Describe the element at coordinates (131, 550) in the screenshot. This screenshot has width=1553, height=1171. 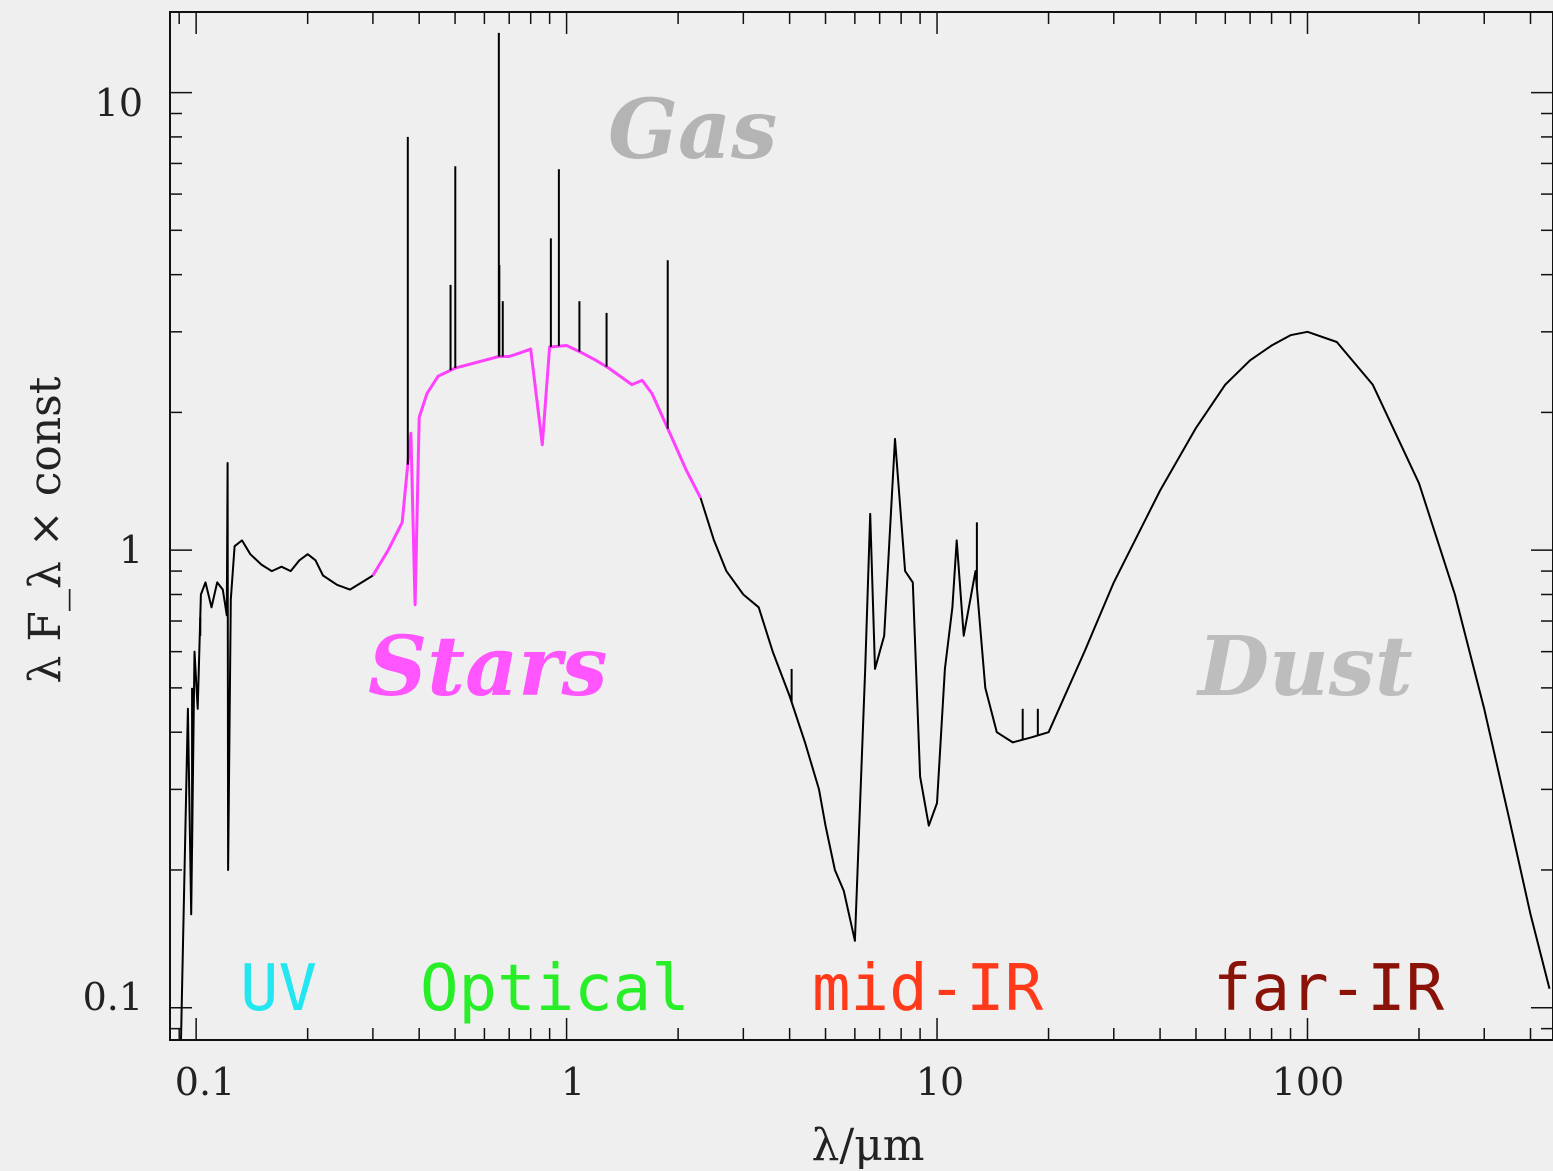
I see `y-tick-label-1: 1` at that location.